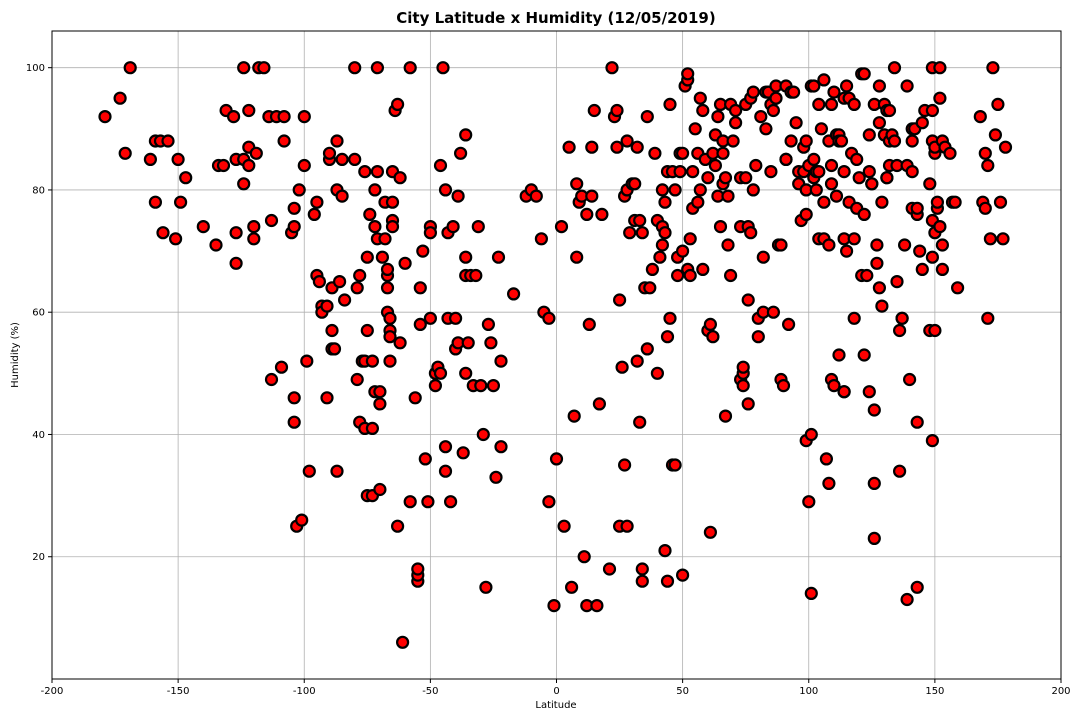  Describe the element at coordinates (52, 691) in the screenshot. I see `x-tick-label: -200` at that location.